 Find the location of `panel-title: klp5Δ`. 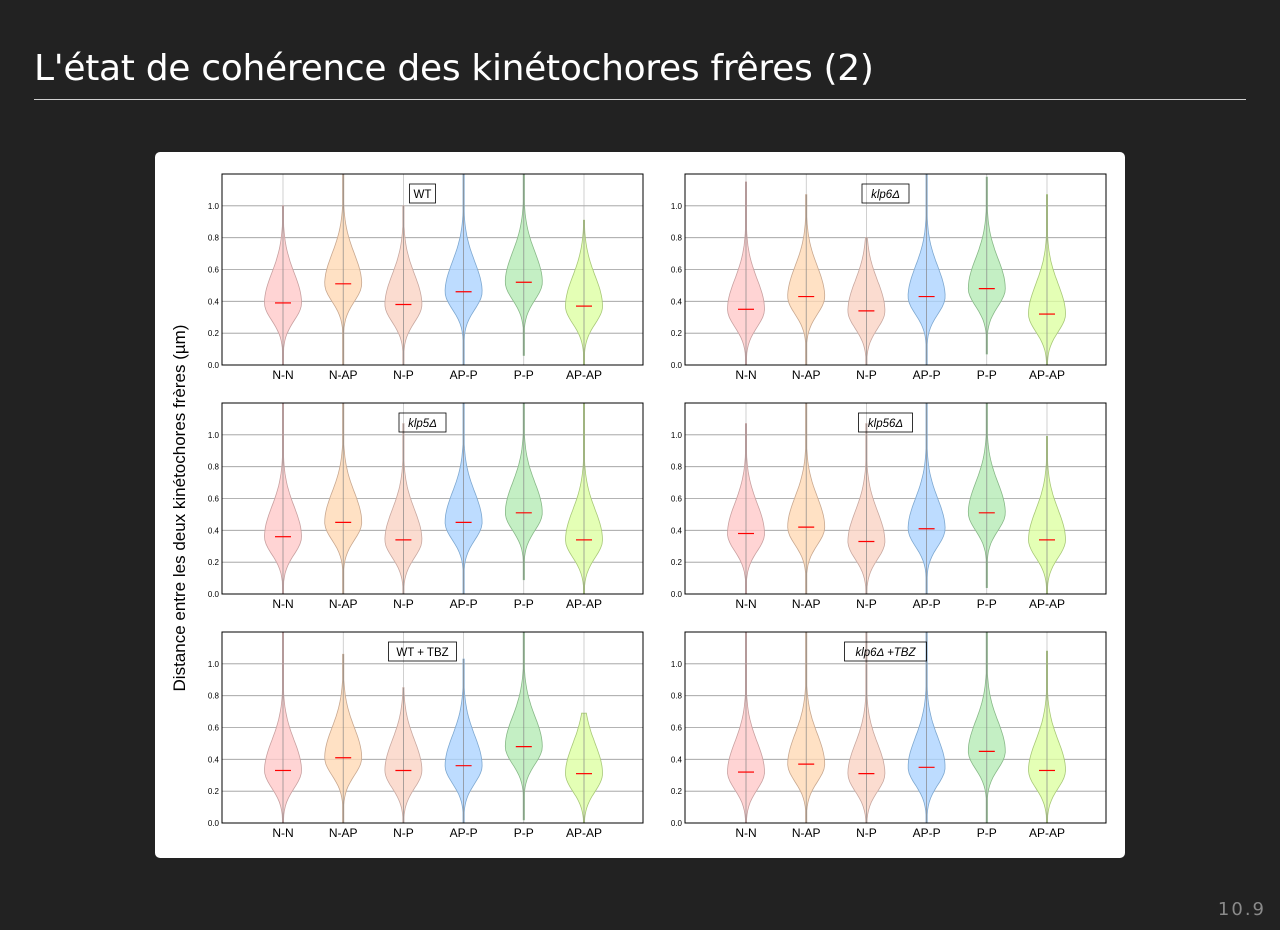

panel-title: klp5Δ is located at coordinates (422, 424).